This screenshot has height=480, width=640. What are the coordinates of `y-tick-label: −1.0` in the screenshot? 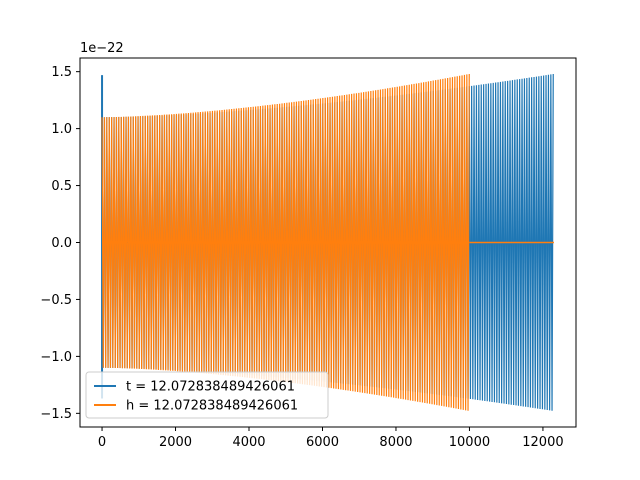 It's located at (56, 357).